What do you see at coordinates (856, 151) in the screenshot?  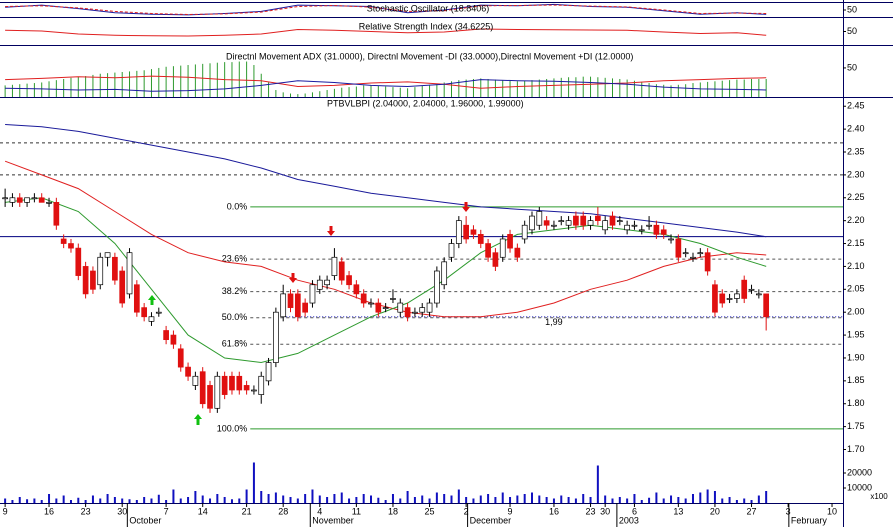 I see `y-tick-label: 2.35` at bounding box center [856, 151].